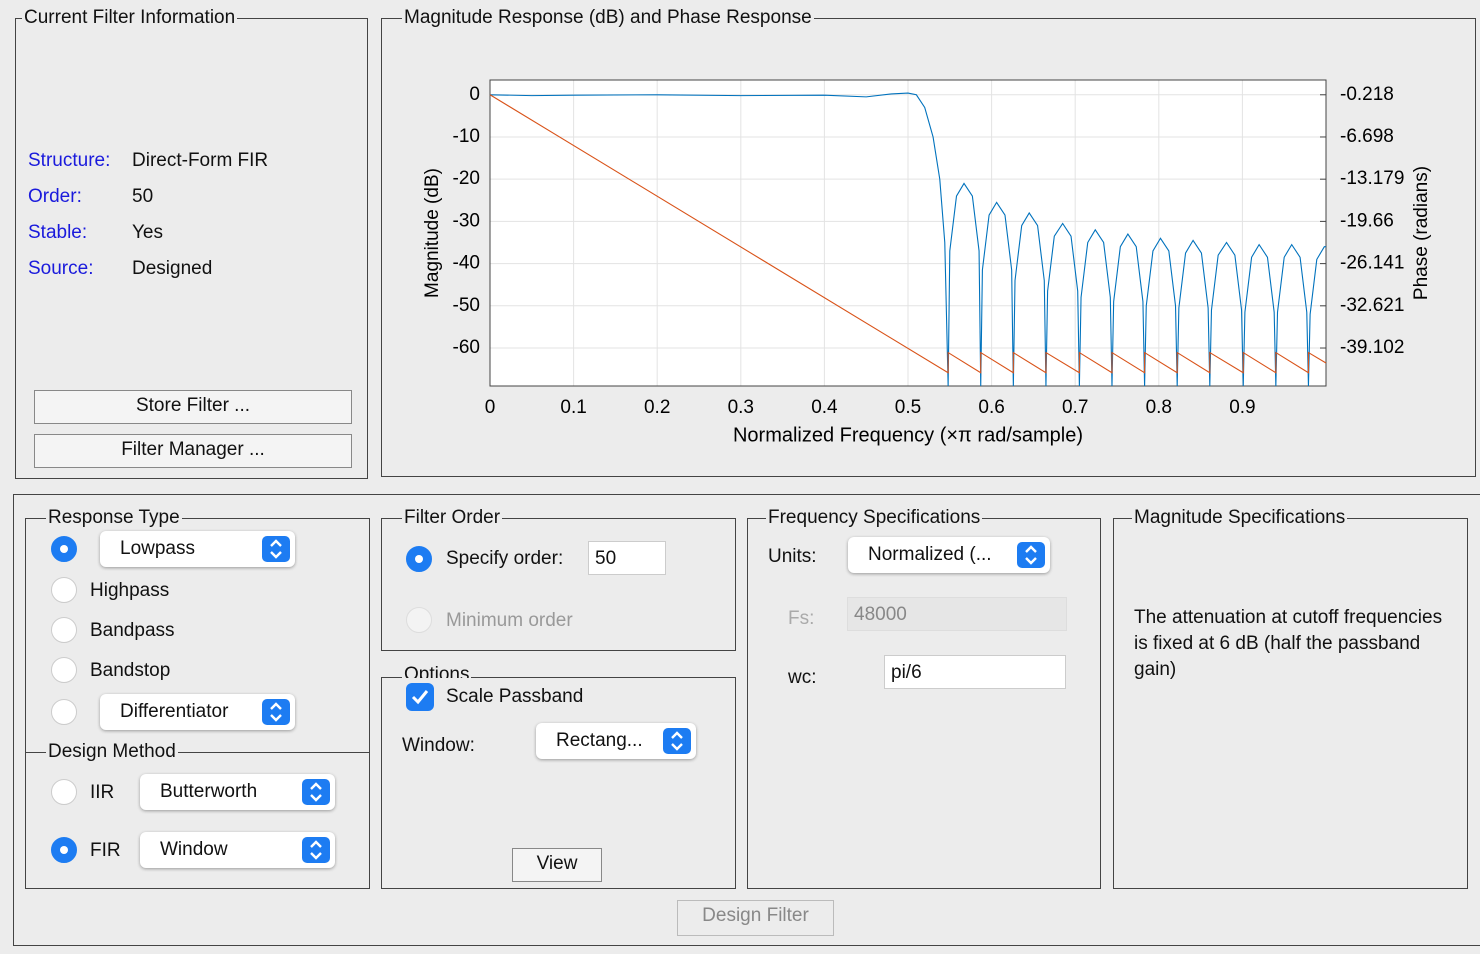 The height and width of the screenshot is (954, 1480). Describe the element at coordinates (130, 18) in the screenshot. I see `panel-title: Current Filter Information` at that location.